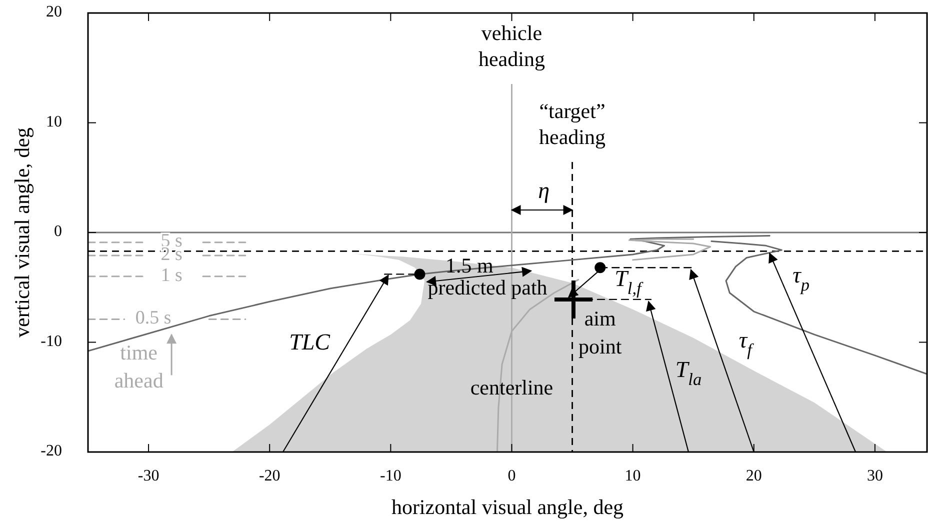  Describe the element at coordinates (600, 332) in the screenshot. I see `annotation: aim point` at that location.